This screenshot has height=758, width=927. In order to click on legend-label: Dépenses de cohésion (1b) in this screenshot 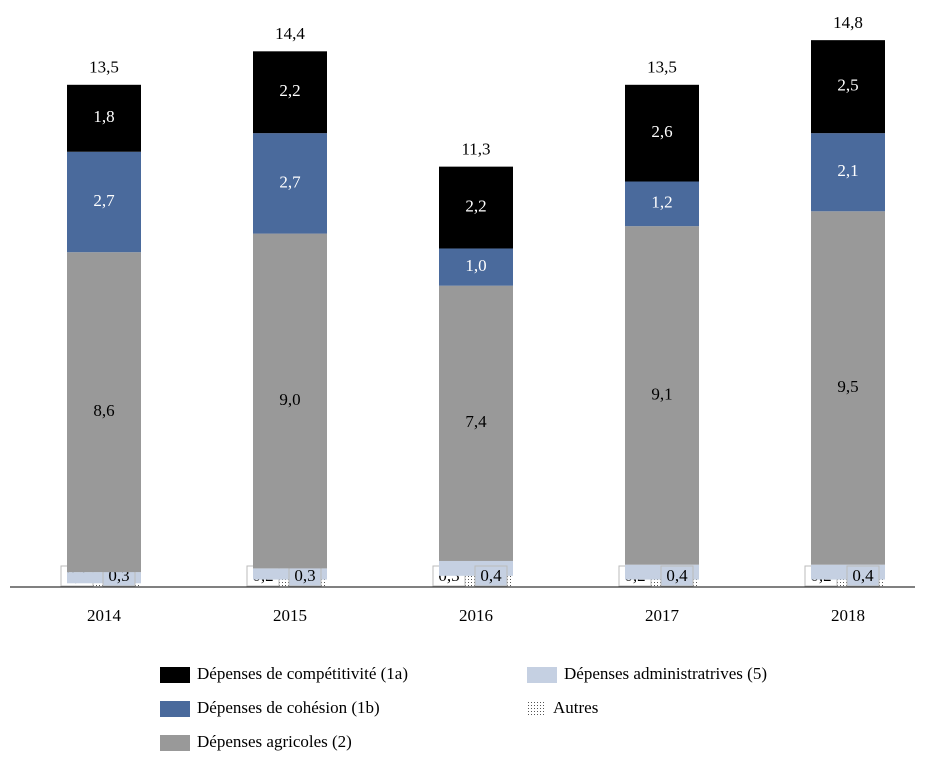, I will do `click(288, 707)`.